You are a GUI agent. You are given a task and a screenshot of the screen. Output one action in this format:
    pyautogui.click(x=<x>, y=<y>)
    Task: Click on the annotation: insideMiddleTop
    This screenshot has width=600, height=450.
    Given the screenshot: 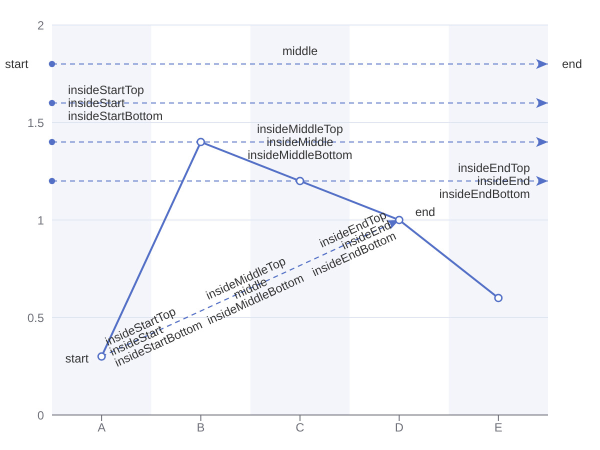 What is the action you would take?
    pyautogui.click(x=300, y=129)
    